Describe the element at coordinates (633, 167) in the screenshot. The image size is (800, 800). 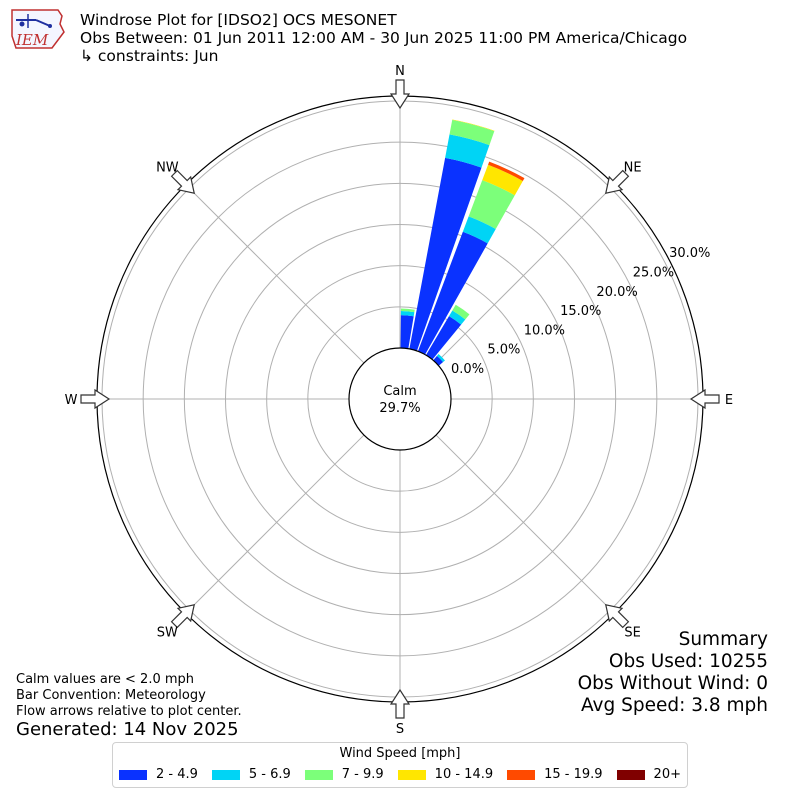
I see `direction-label-ne: NE` at that location.